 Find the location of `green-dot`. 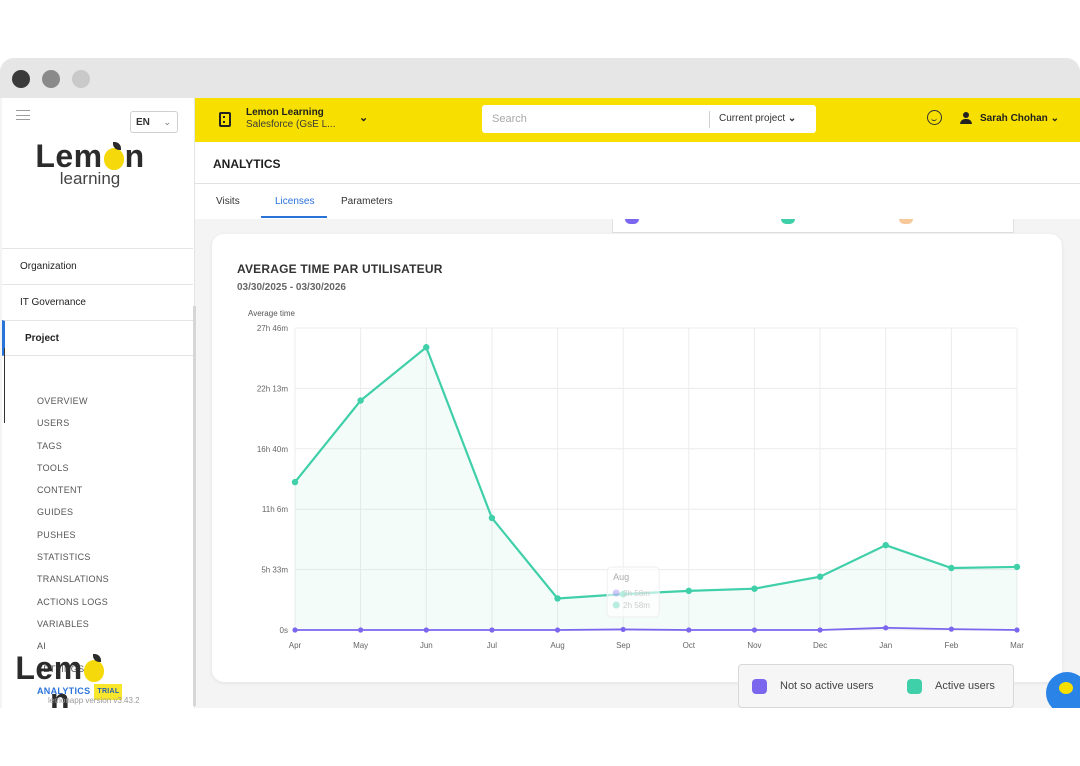

green-dot is located at coordinates (788, 221).